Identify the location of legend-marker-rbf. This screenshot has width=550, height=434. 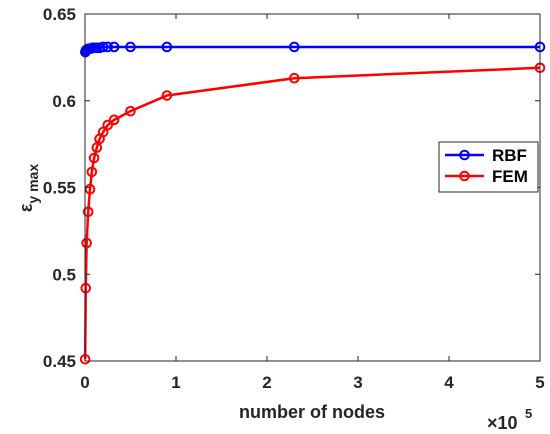
(464, 155).